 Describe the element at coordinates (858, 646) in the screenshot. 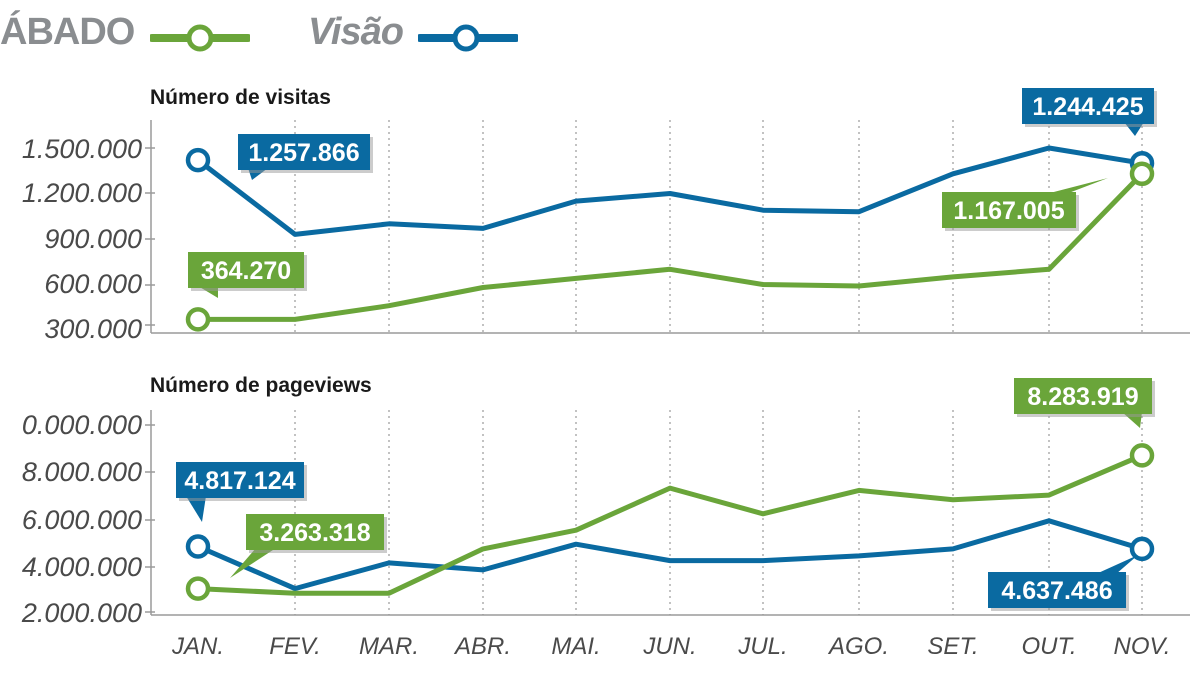

I see `x-tick-label-7: AGO.` at that location.